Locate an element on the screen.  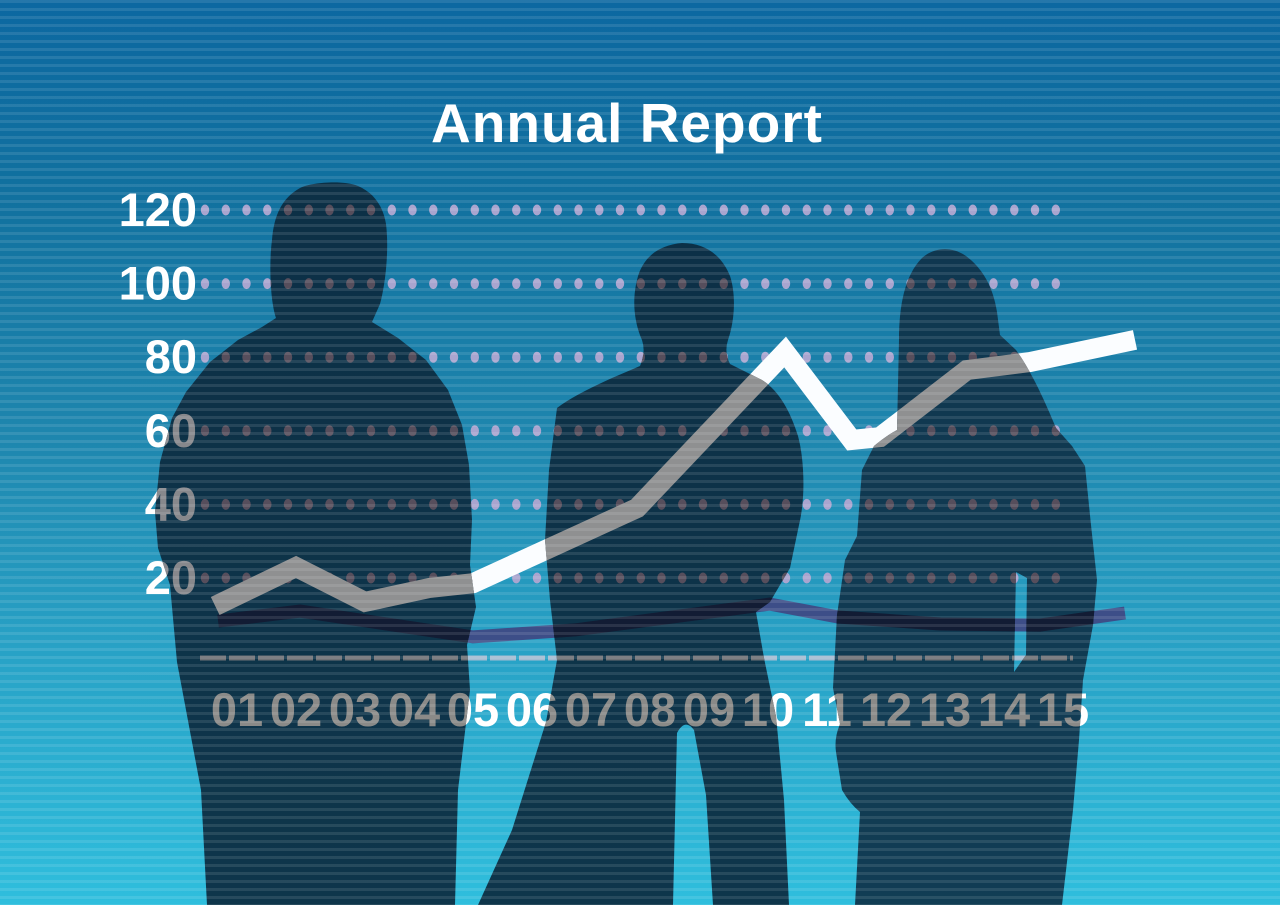
x-axis-label: 01 is located at coordinates (237, 709).